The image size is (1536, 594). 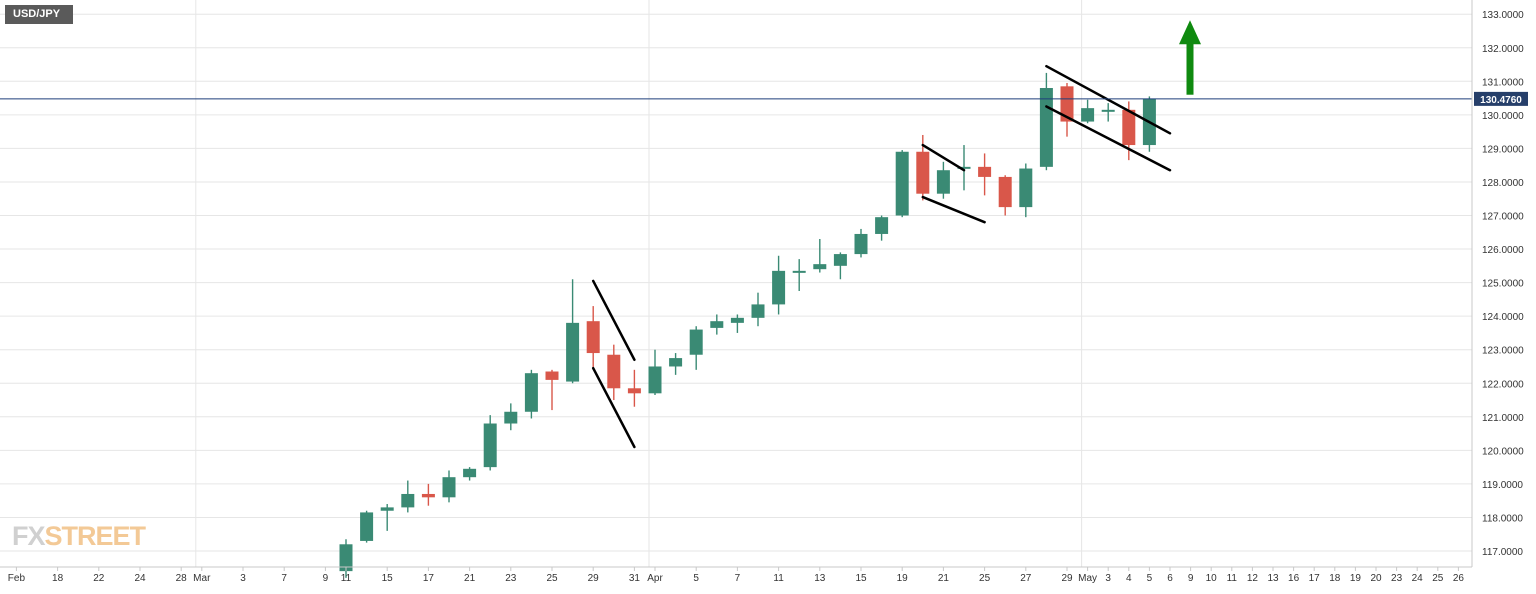 I want to click on flag-3-lower-line, so click(x=1108, y=138).